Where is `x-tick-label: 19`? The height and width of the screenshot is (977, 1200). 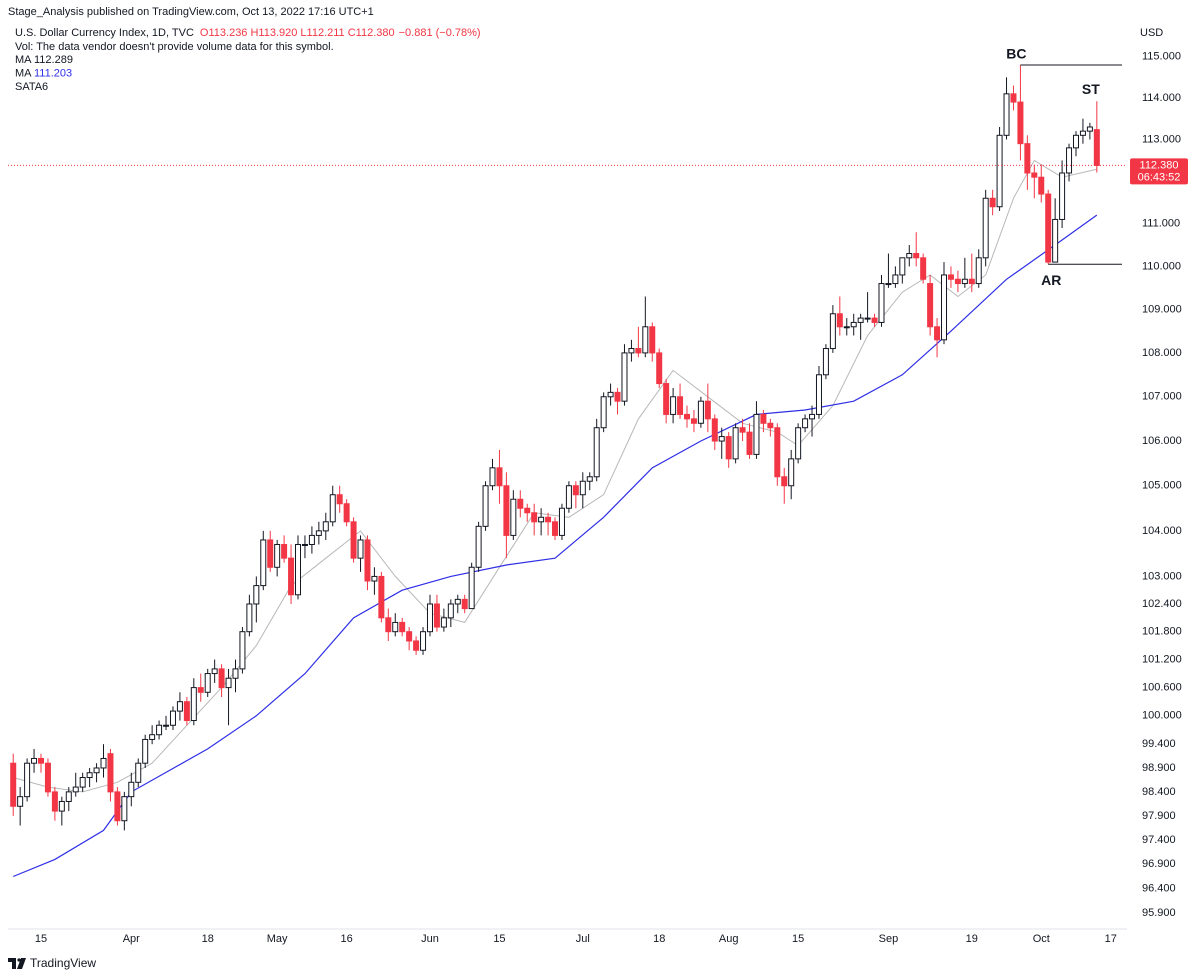
x-tick-label: 19 is located at coordinates (972, 939).